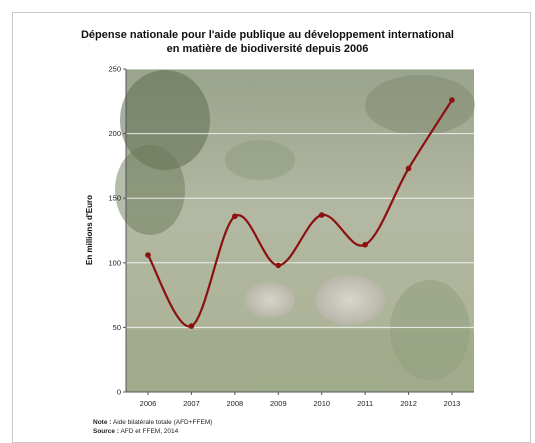 The height and width of the screenshot is (443, 535). What do you see at coordinates (114, 198) in the screenshot?
I see `y-tick-label: 150` at bounding box center [114, 198].